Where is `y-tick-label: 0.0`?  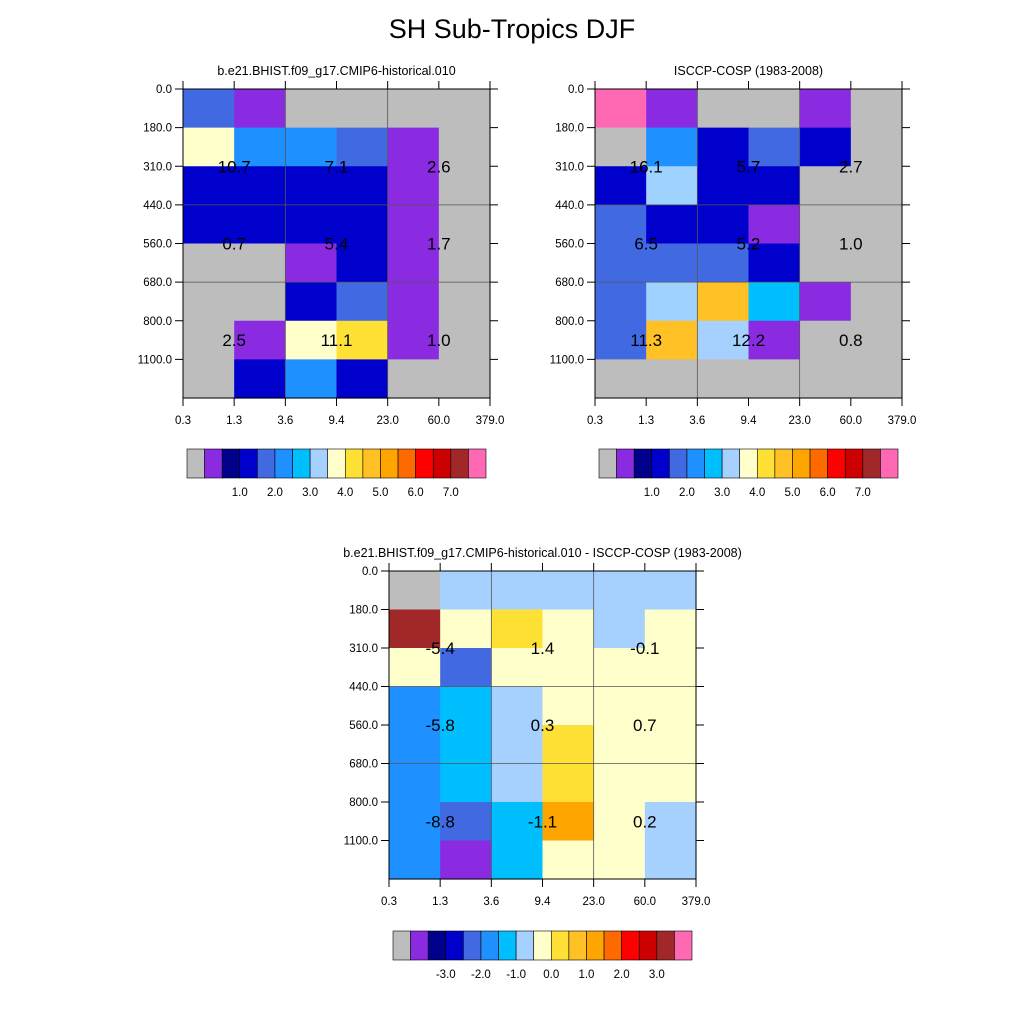
y-tick-label: 0.0 is located at coordinates (164, 90).